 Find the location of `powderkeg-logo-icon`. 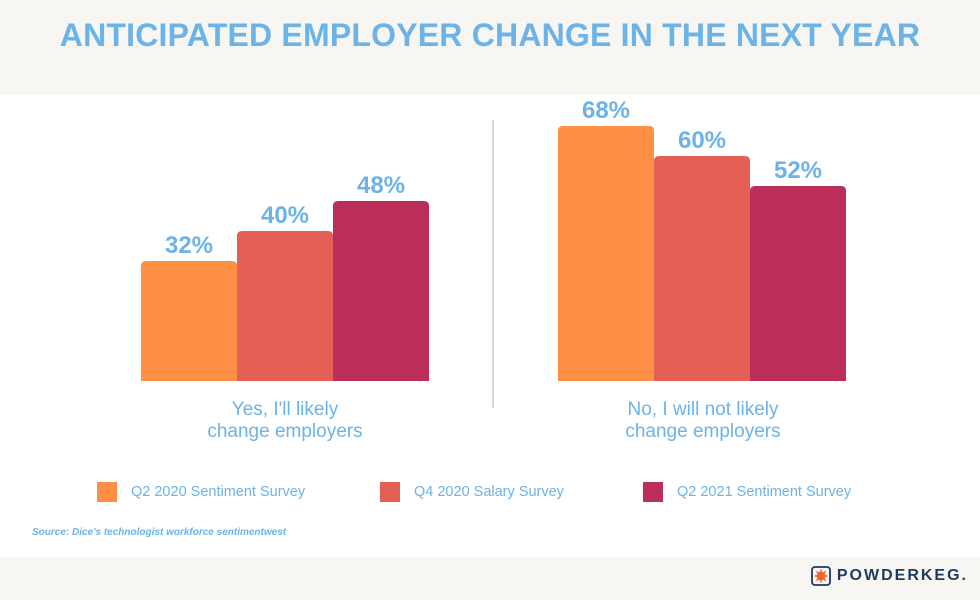

powderkeg-logo-icon is located at coordinates (820, 576).